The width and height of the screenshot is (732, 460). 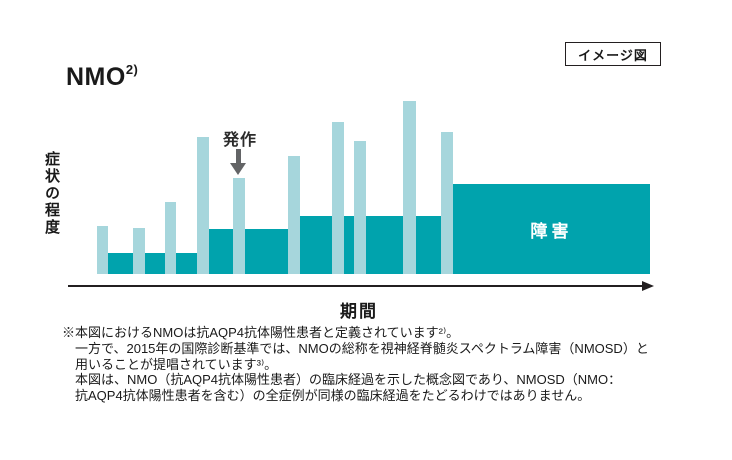 I want to click on disability-block: 障害, so click(x=551, y=229).